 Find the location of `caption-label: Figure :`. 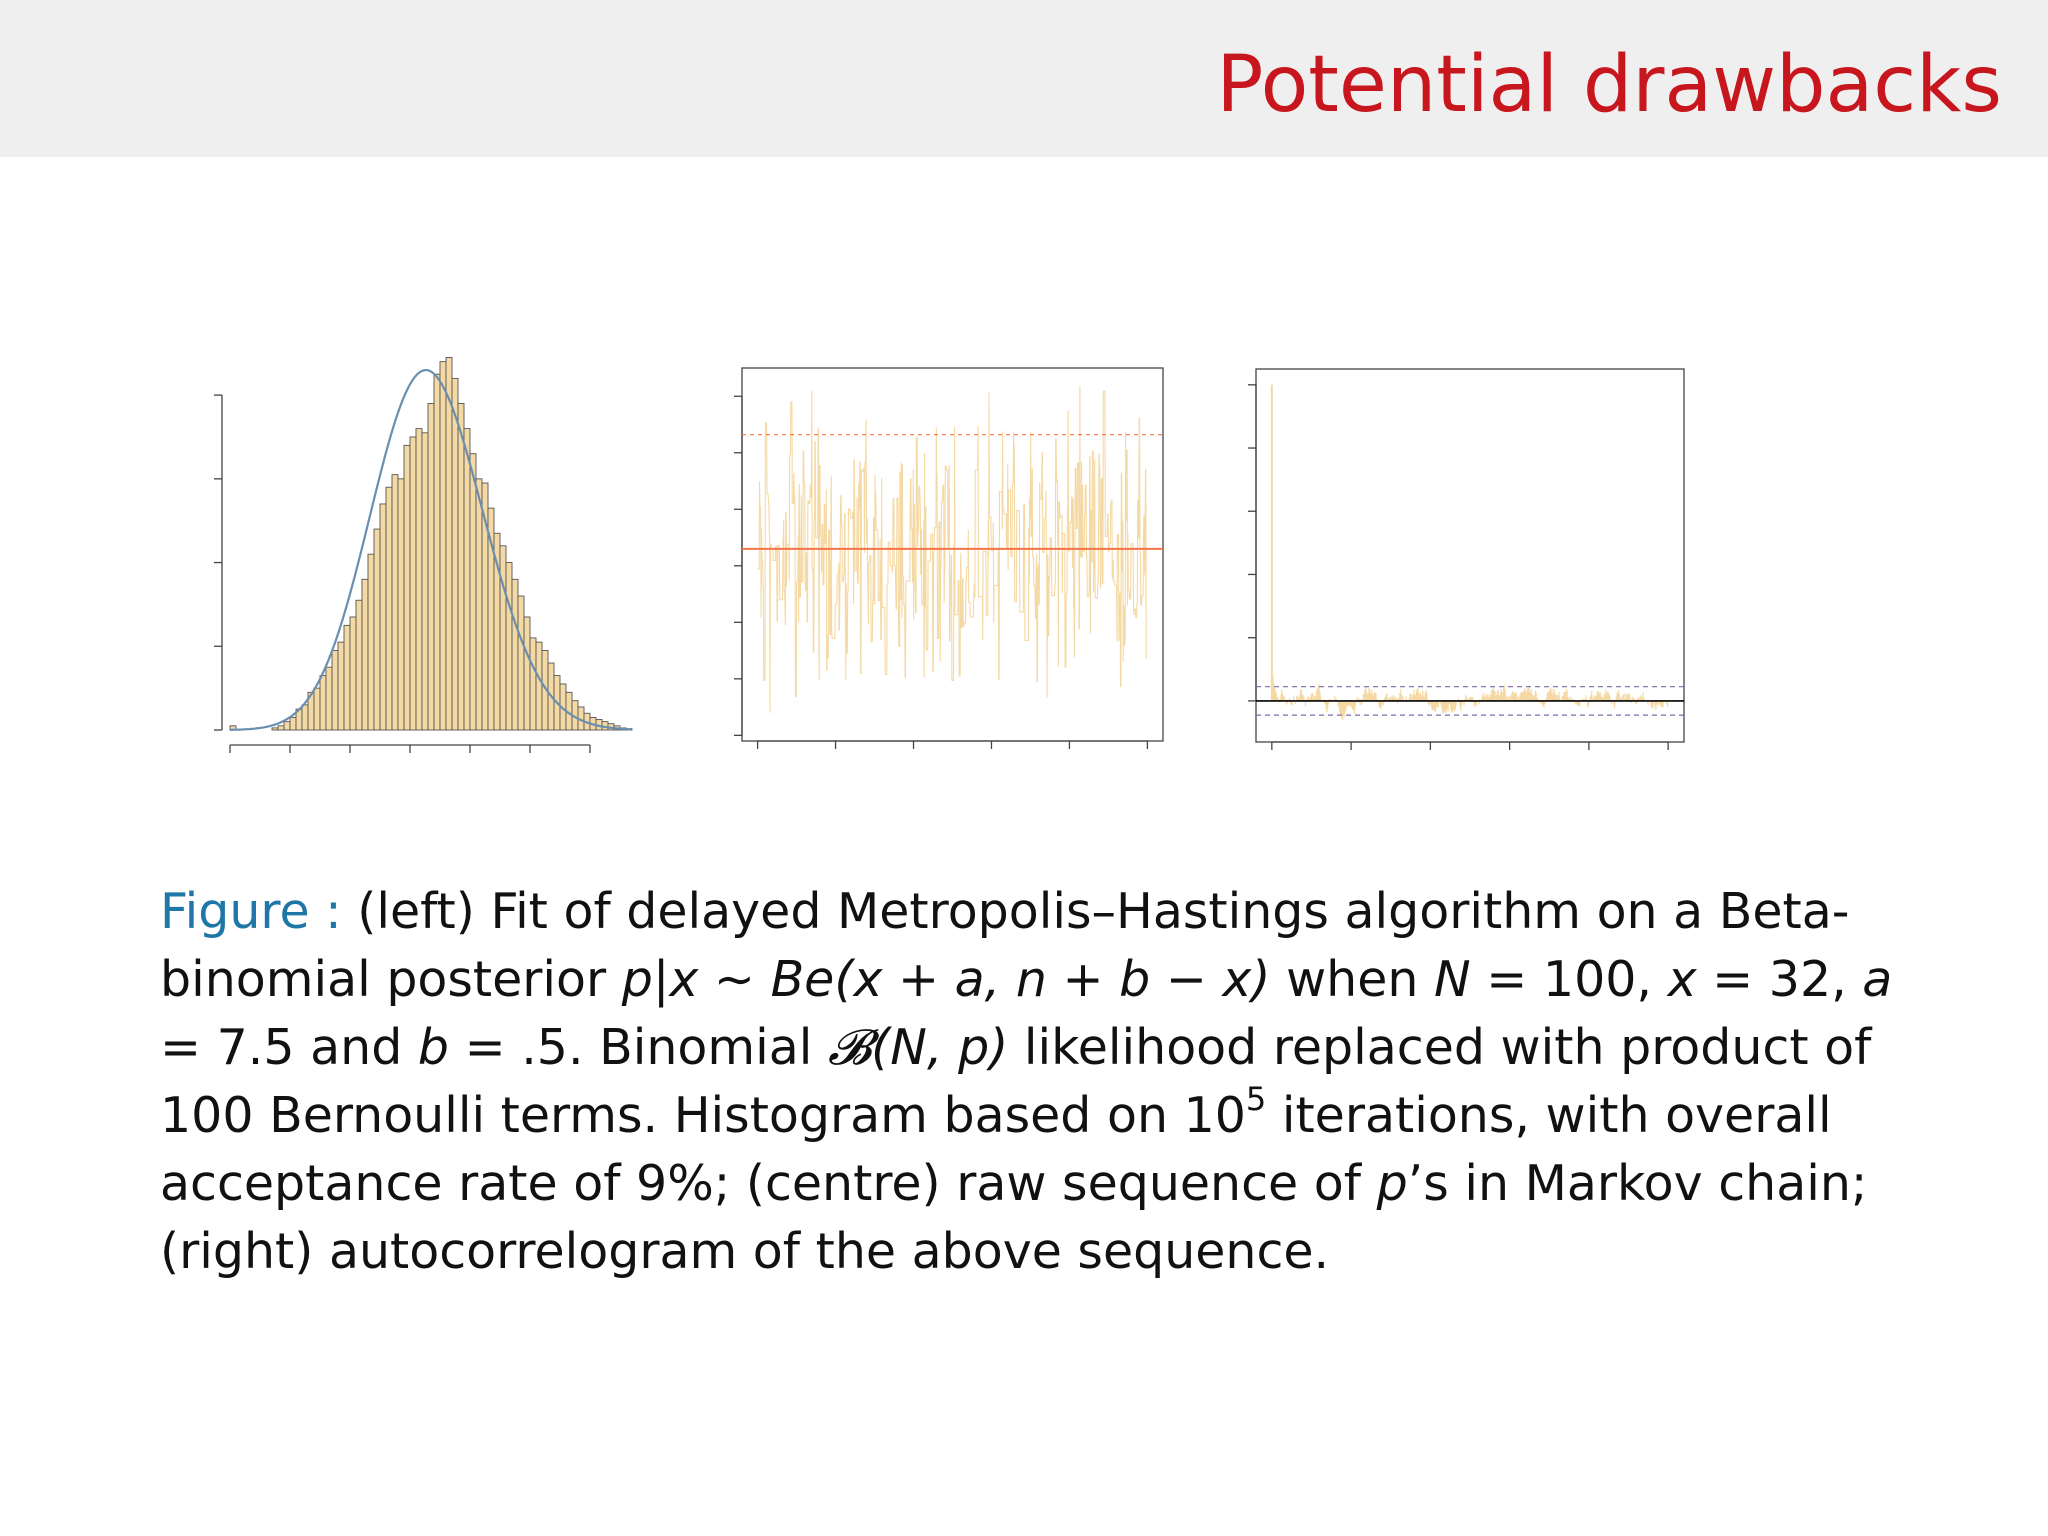

caption-label: Figure : is located at coordinates (251, 911).